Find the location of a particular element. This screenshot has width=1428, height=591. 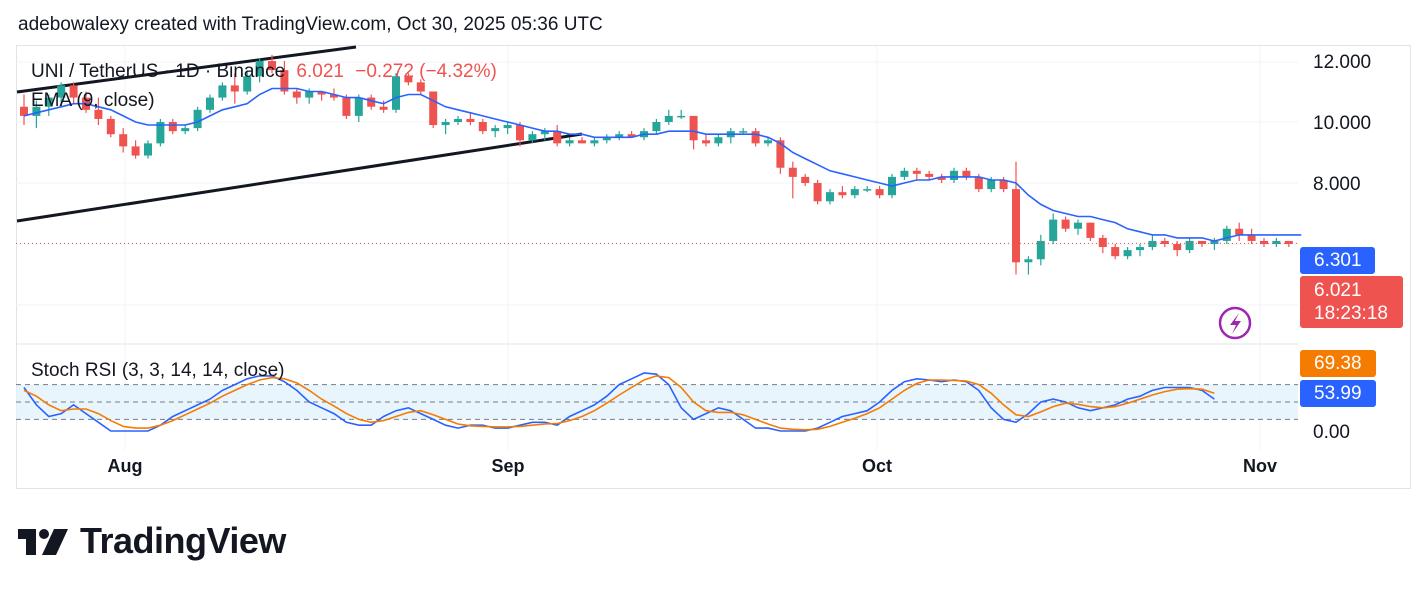

time-tick: Aug is located at coordinates (125, 466).